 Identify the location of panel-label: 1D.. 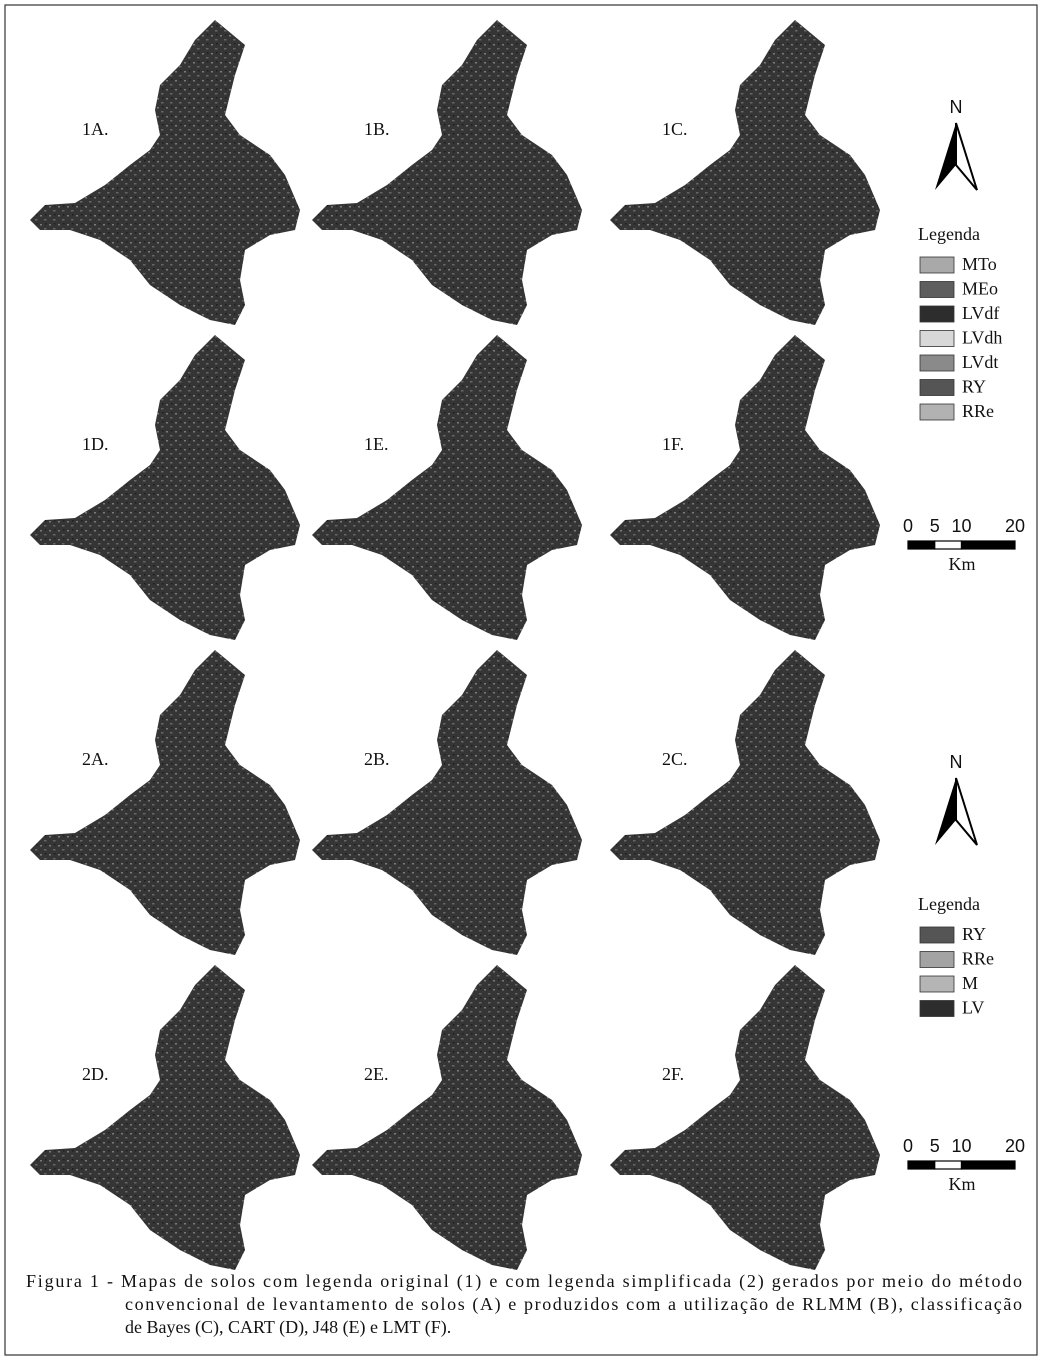
(95, 444).